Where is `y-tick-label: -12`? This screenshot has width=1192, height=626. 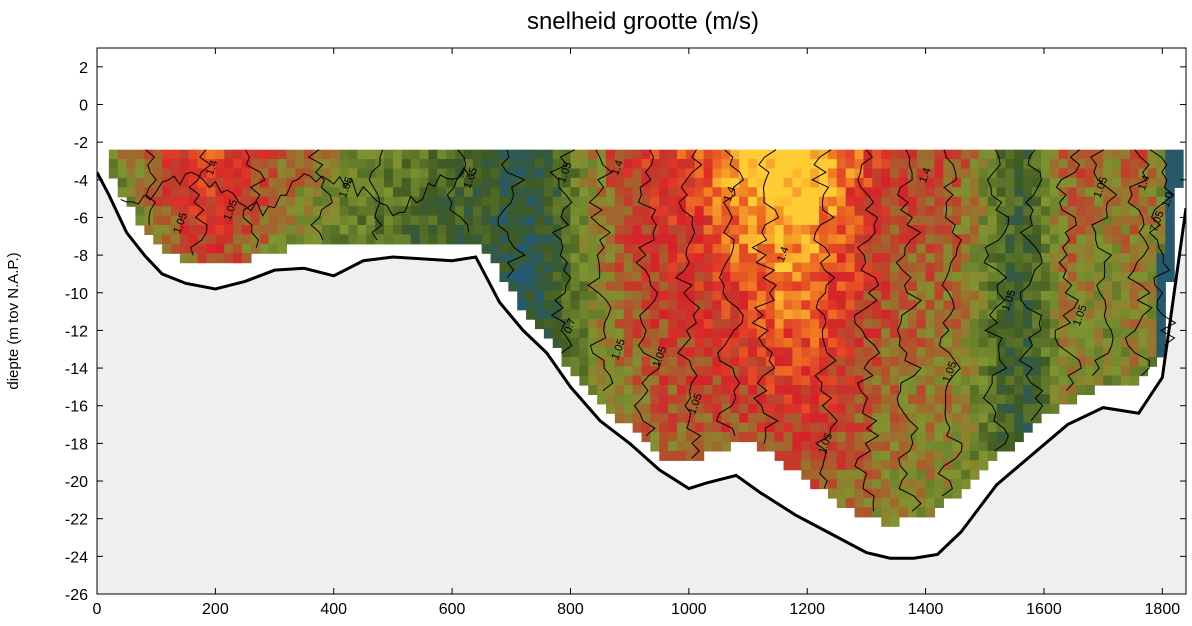
y-tick-label: -12 is located at coordinates (76, 331).